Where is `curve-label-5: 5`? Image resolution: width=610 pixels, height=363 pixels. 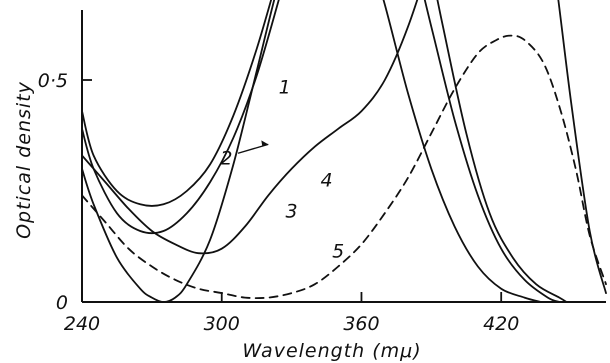 curve-label-5: 5 is located at coordinates (338, 252).